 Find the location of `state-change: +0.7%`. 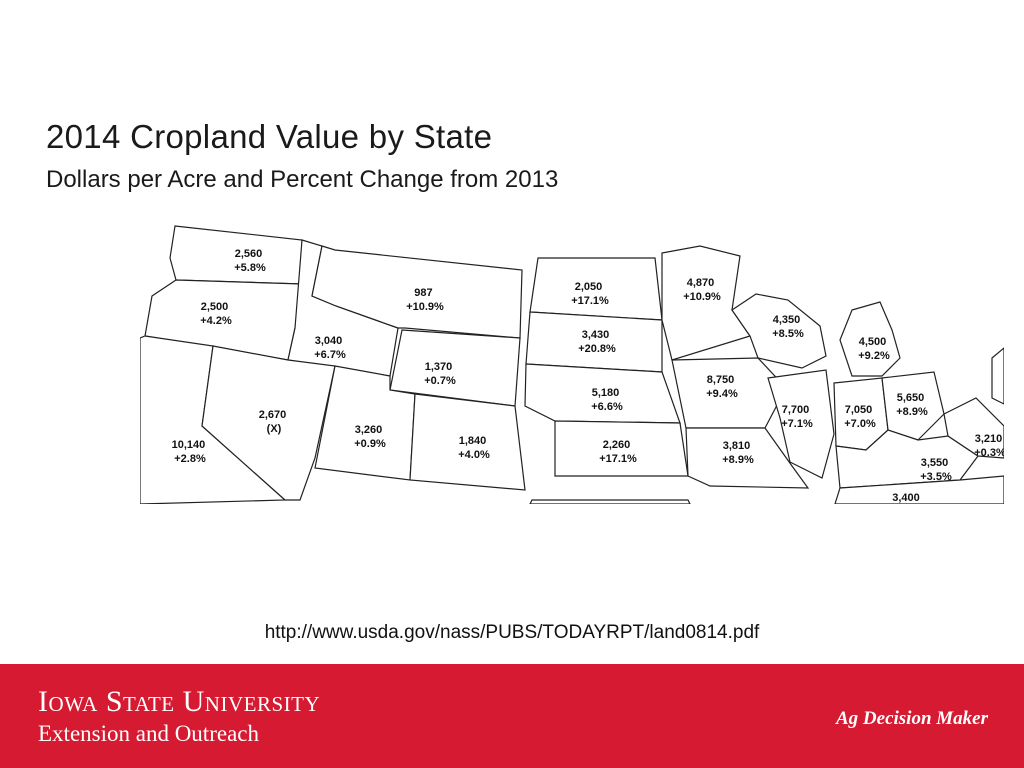

state-change: +0.7% is located at coordinates (440, 381).